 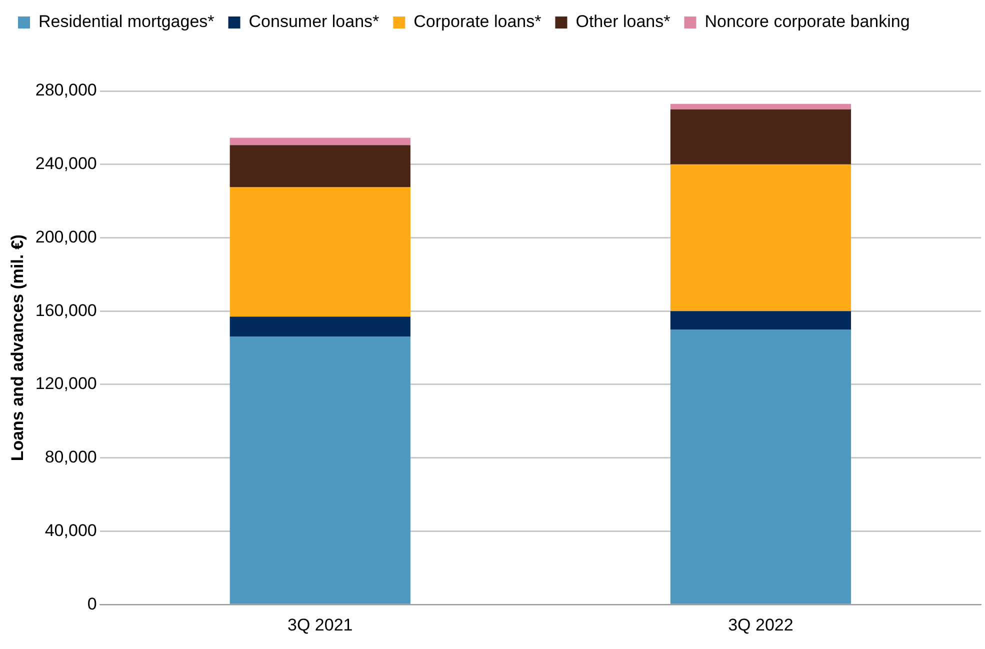 I want to click on y-tick-label: 200,000, so click(x=66, y=236).